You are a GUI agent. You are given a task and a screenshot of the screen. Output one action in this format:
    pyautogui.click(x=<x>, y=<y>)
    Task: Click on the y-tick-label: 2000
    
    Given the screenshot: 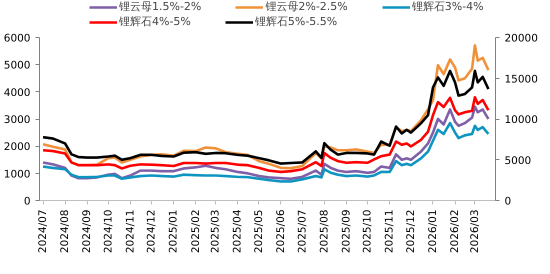 What is the action you would take?
    pyautogui.click(x=17, y=147)
    